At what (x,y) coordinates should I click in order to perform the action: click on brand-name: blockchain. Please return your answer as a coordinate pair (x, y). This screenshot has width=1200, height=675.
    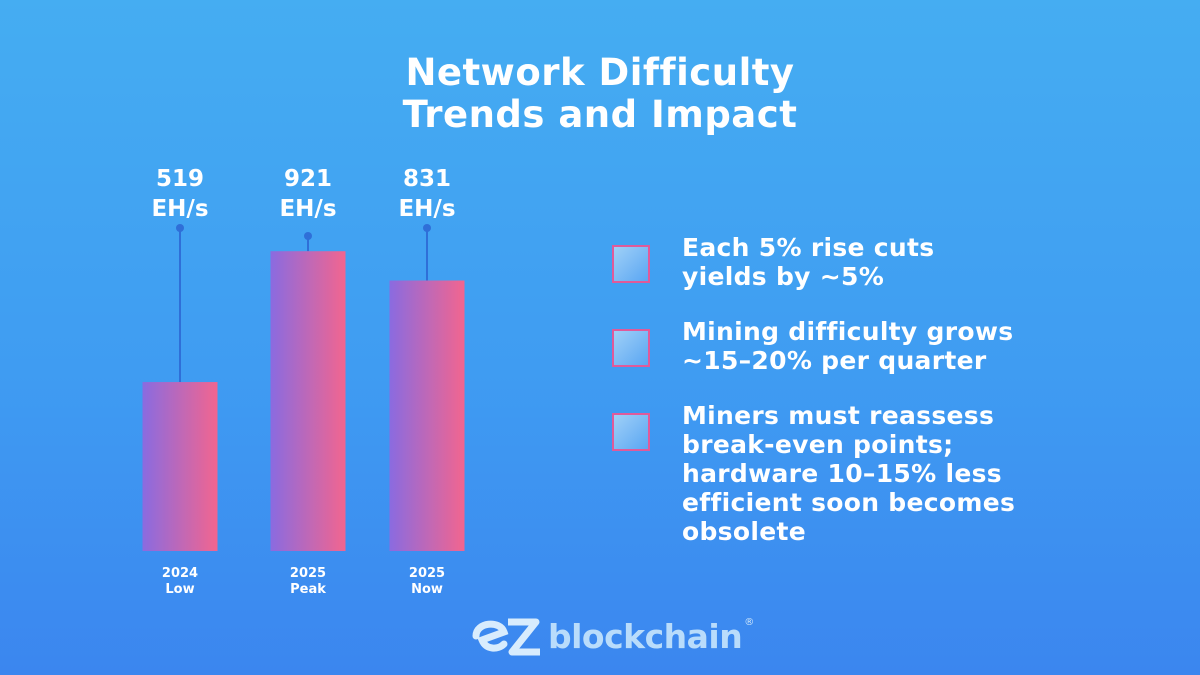
    Looking at the image, I should click on (645, 636).